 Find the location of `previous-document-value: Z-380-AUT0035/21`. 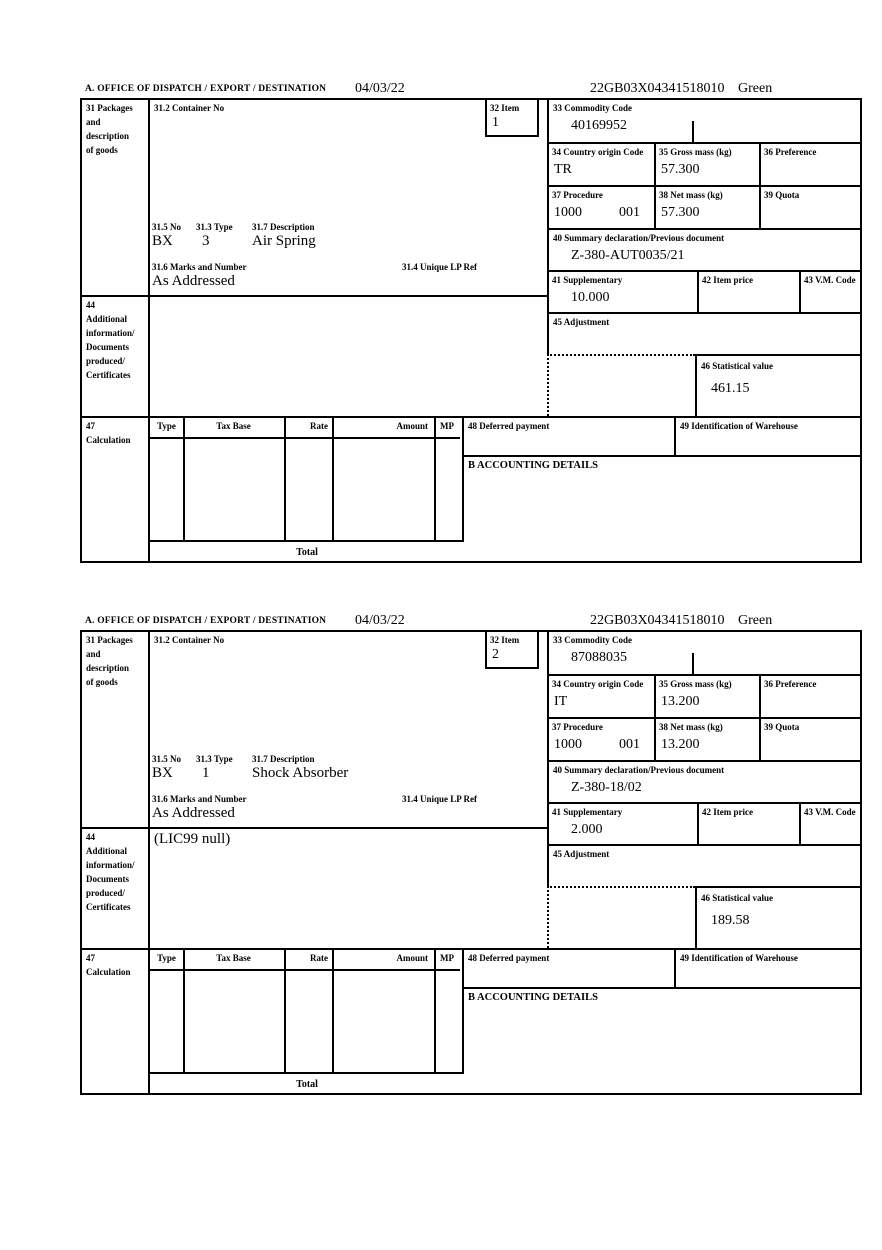

previous-document-value: Z-380-AUT0035/21 is located at coordinates (628, 255).